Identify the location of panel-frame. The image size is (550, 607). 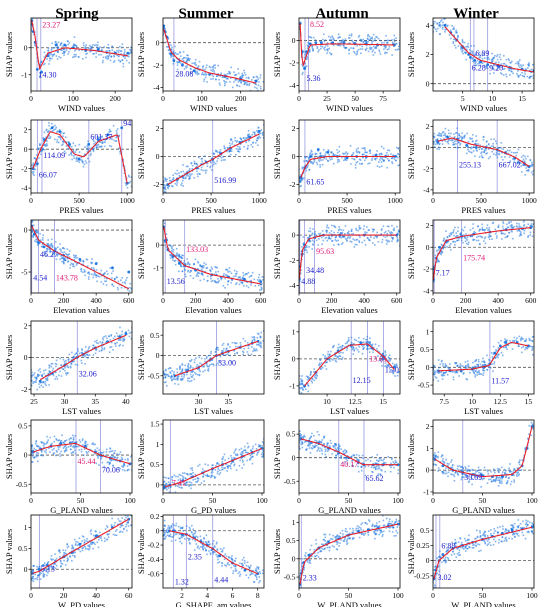
(483, 357).